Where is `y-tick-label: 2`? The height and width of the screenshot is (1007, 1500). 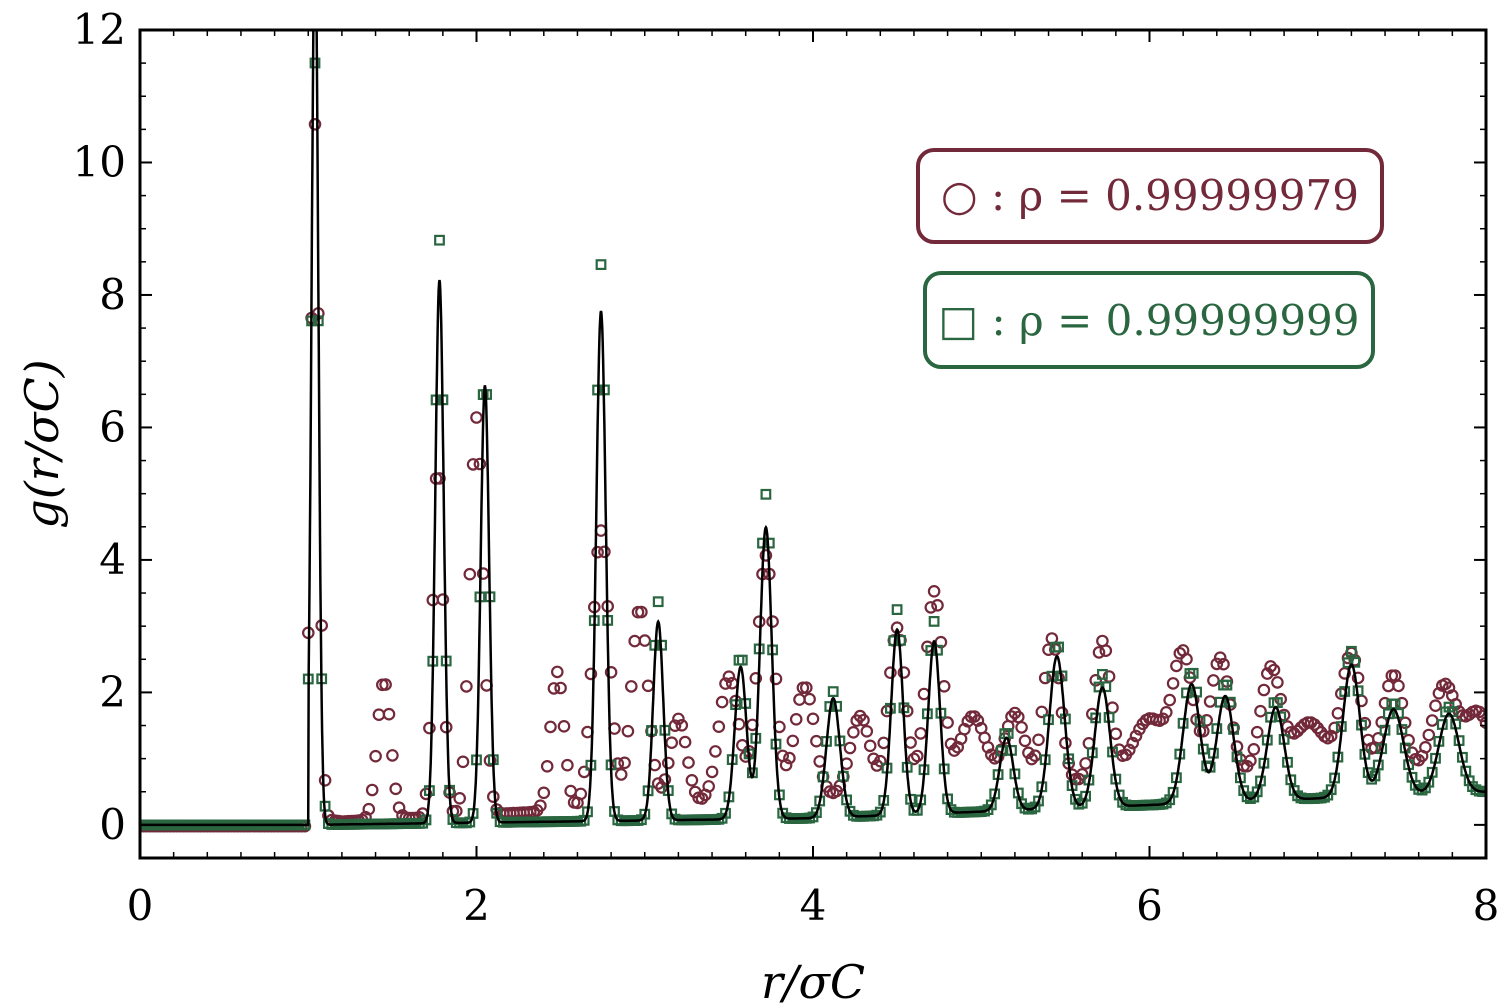 y-tick-label: 2 is located at coordinates (112, 691).